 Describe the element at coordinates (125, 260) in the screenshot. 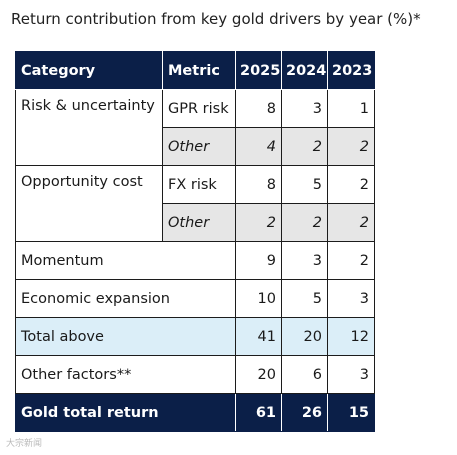

I see `row-label-momentum: Momentum` at that location.